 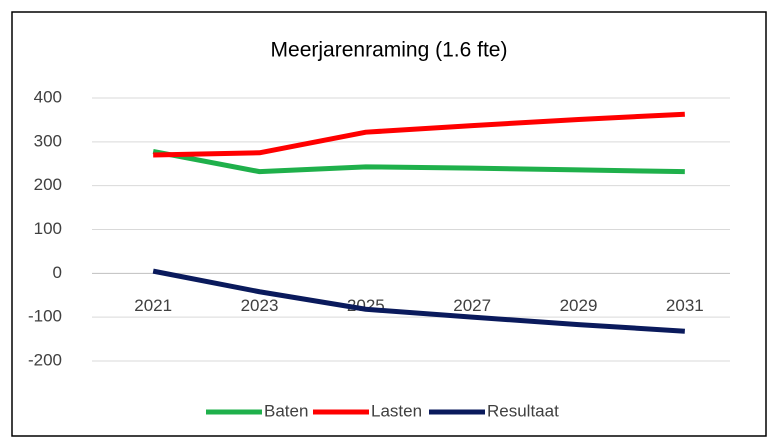 I want to click on chart-title: Meerjarenraming (1.6 fte), so click(x=389, y=50).